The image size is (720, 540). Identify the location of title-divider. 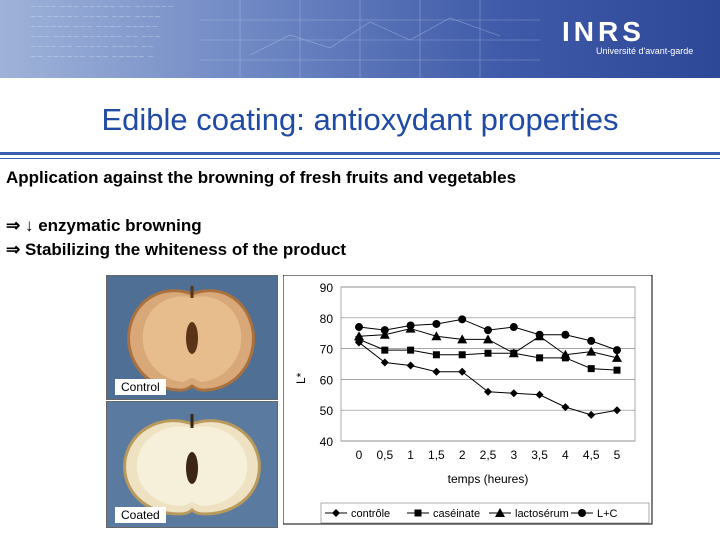
(360, 153).